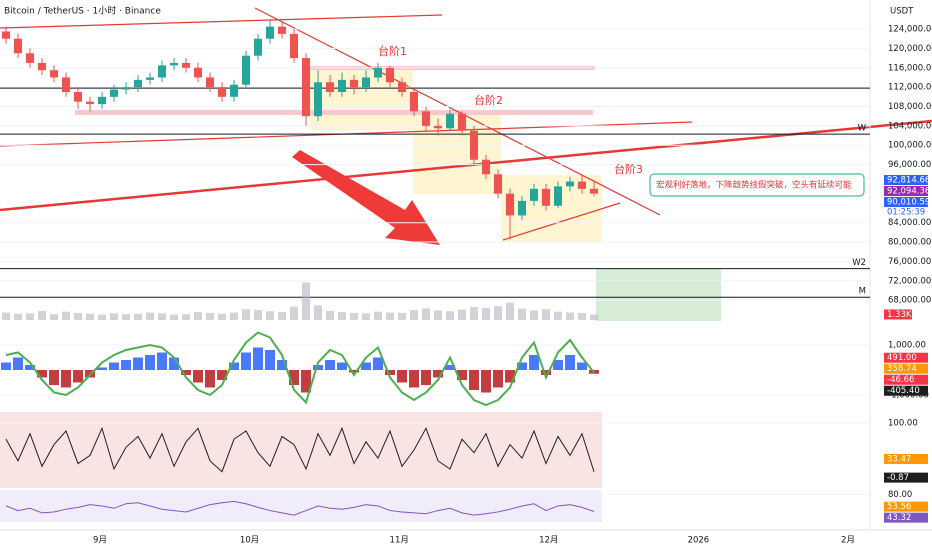 Image resolution: width=932 pixels, height=550 pixels. I want to click on y-tick-label: 76,000.00, so click(909, 262).